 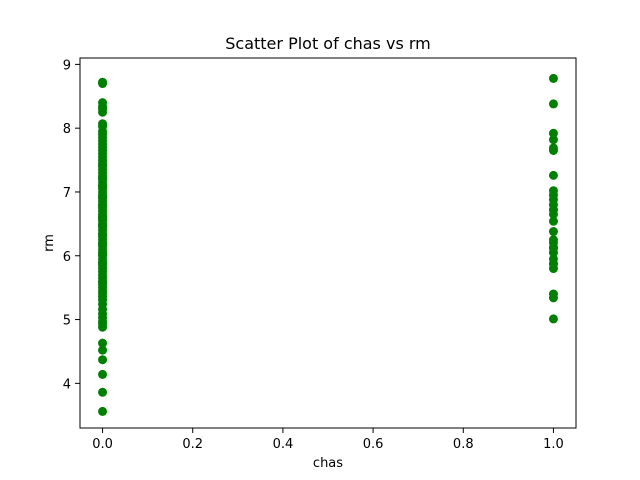 I want to click on x-tick-label: 0.4, so click(x=283, y=444).